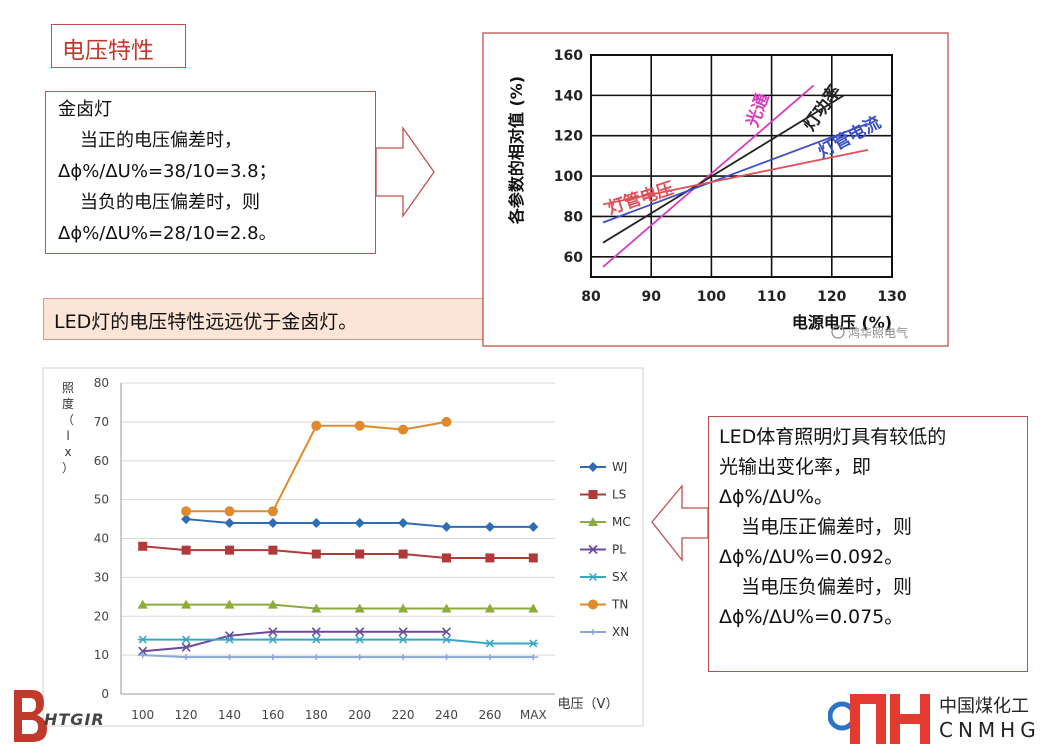 The image size is (1047, 756). I want to click on arrow-right-icon, so click(405, 172).